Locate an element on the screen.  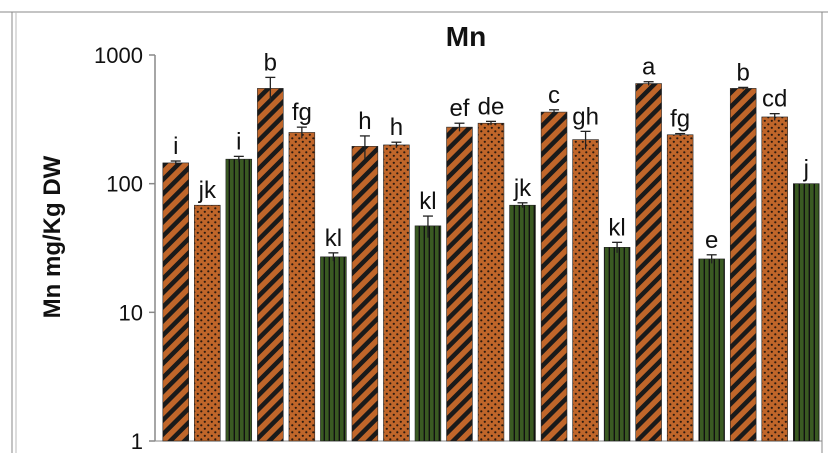
significance-letter-18: e is located at coordinates (711, 240).